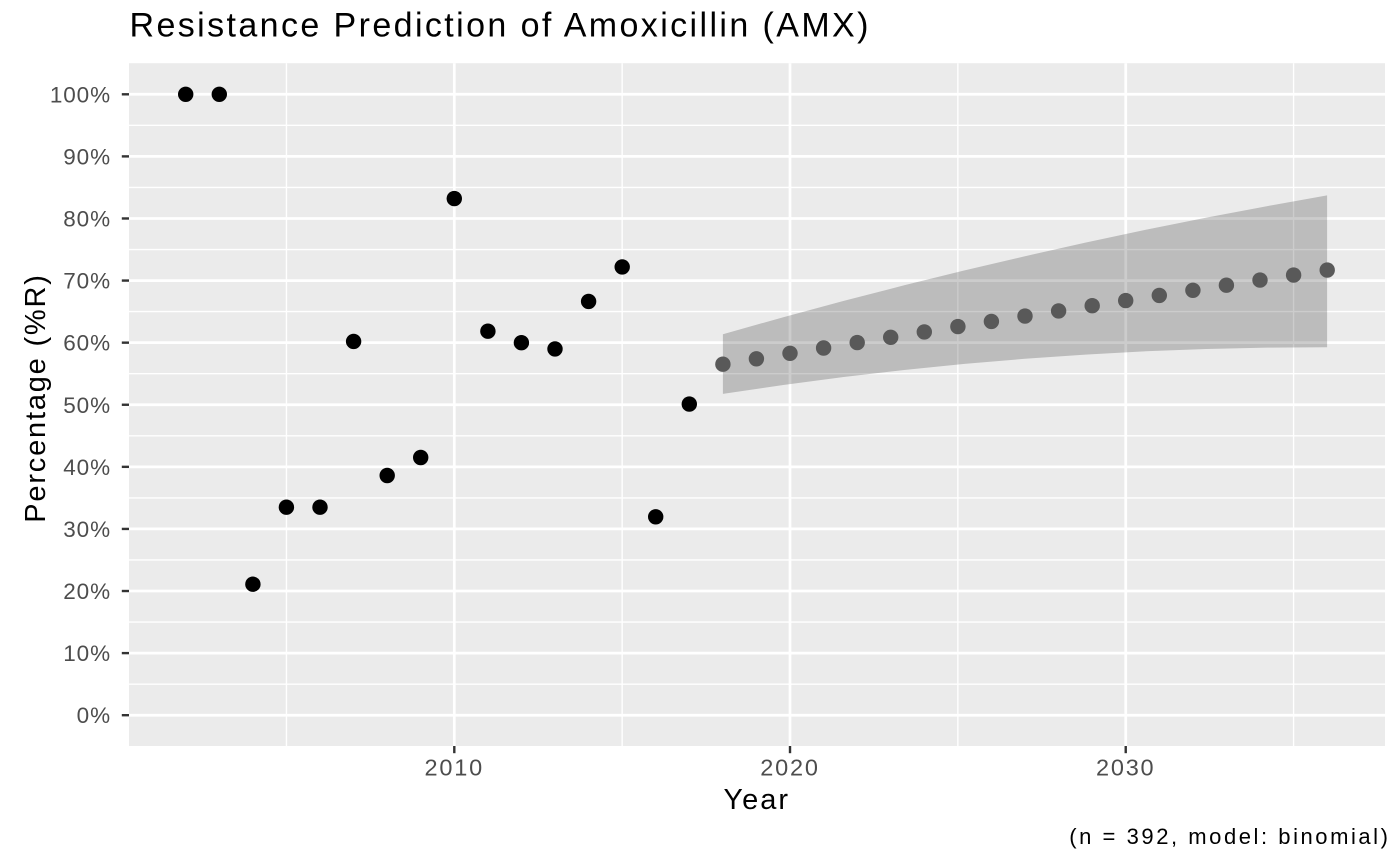 This screenshot has width=1400, height=866. Describe the element at coordinates (87, 529) in the screenshot. I see `svg-text: 30%` at that location.